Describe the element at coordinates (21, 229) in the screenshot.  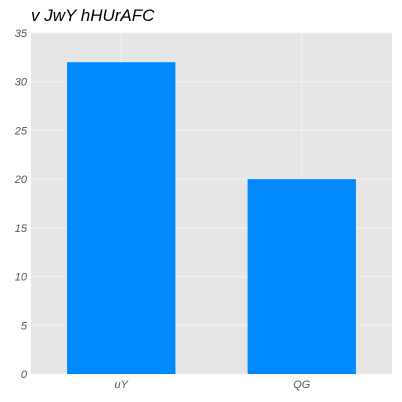
I see `y-tick-label: 15` at that location.